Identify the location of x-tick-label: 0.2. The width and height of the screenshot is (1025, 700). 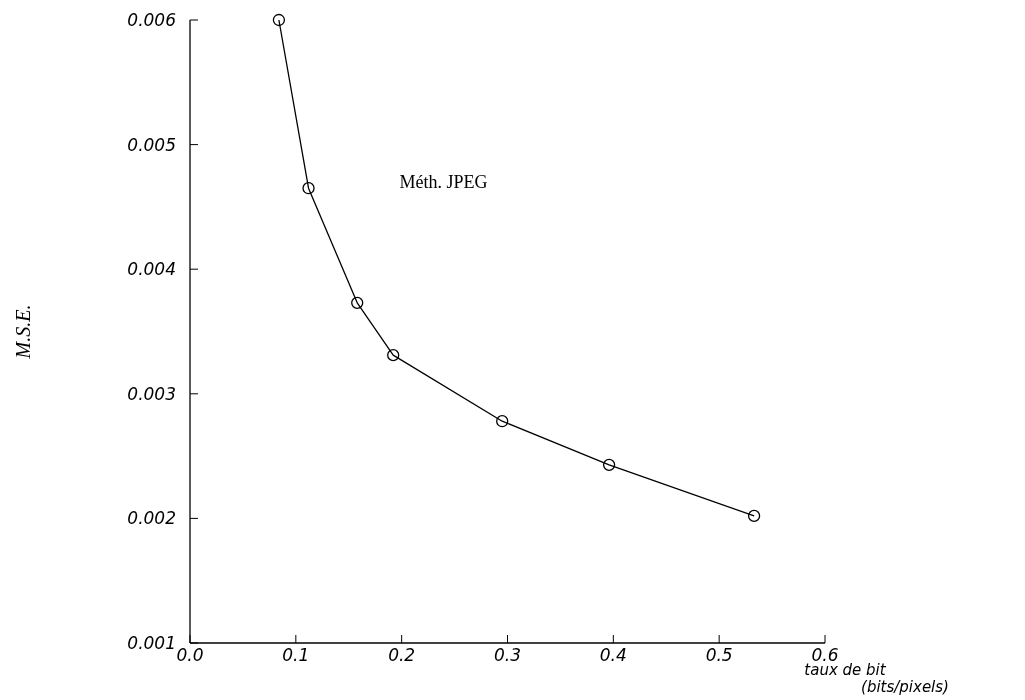
(402, 655).